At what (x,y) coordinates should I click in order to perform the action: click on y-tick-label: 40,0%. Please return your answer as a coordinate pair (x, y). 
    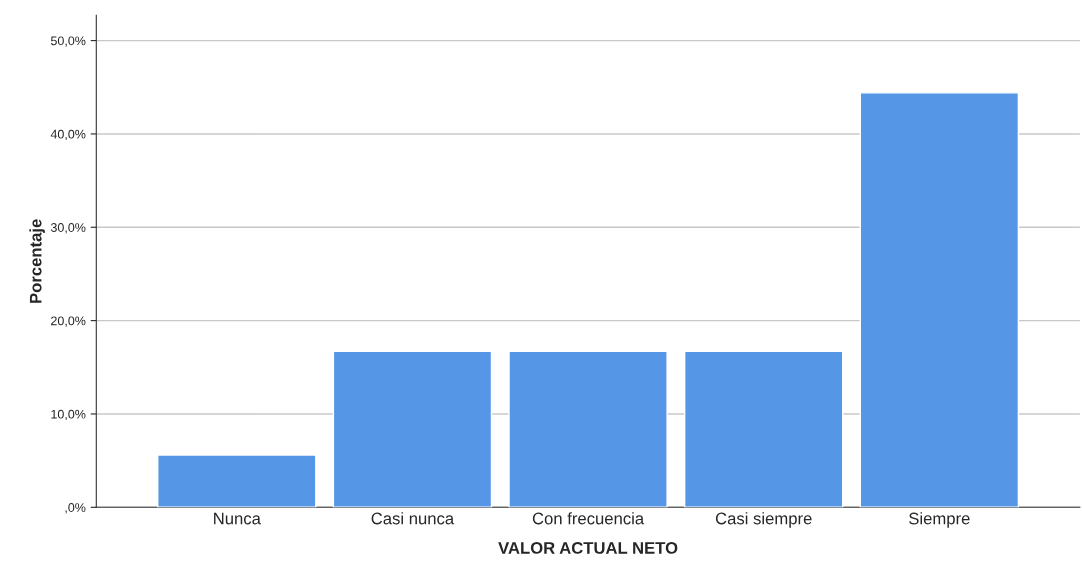
    Looking at the image, I should click on (68, 135).